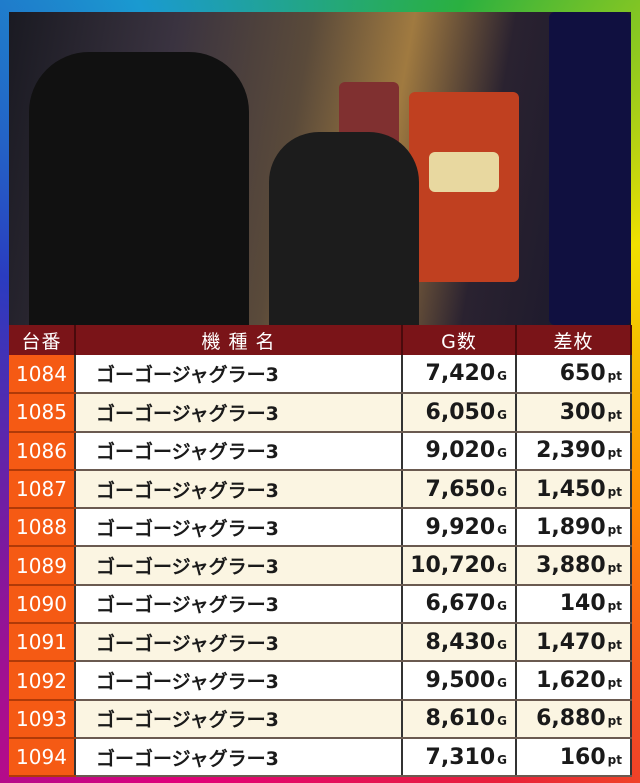 This screenshot has width=640, height=783. I want to click on table-row: 1088 ゴーゴージャグラー3 9,920 G 1,890 pt, so click(320, 528).